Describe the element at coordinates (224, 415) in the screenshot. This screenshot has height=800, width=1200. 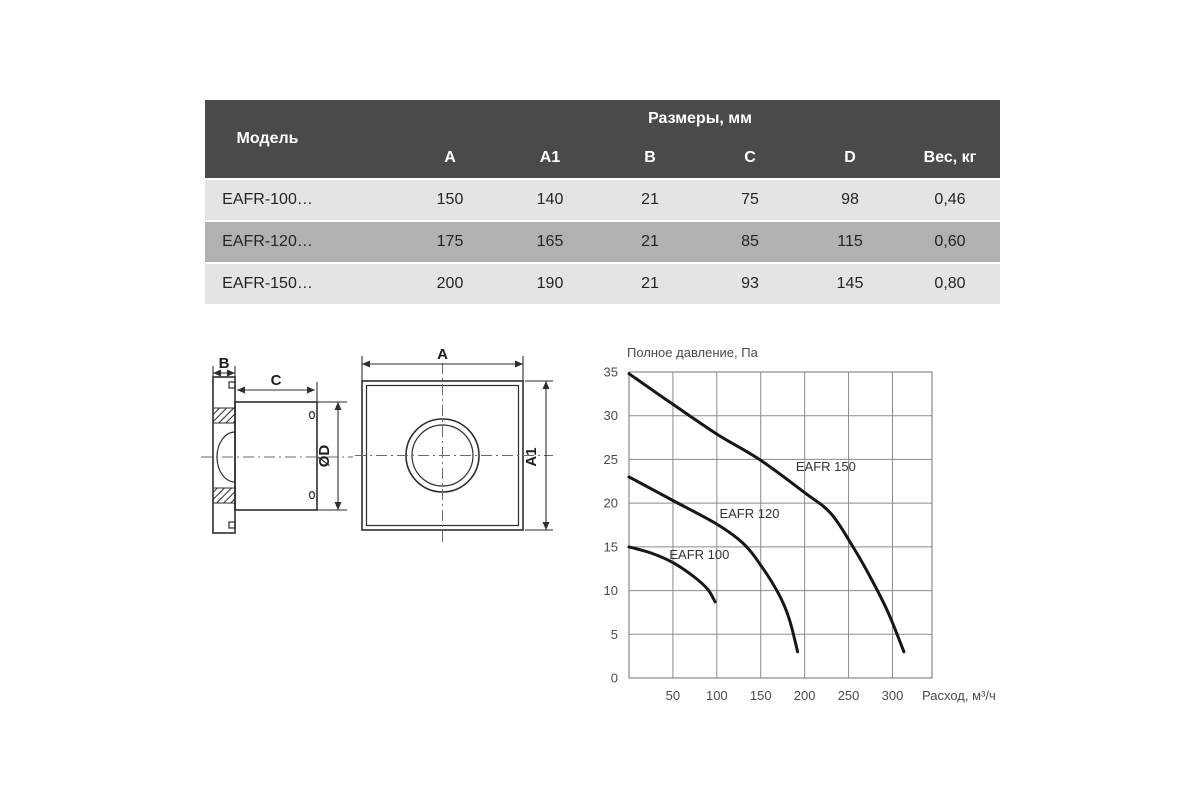
I see `hatch-section-top` at that location.